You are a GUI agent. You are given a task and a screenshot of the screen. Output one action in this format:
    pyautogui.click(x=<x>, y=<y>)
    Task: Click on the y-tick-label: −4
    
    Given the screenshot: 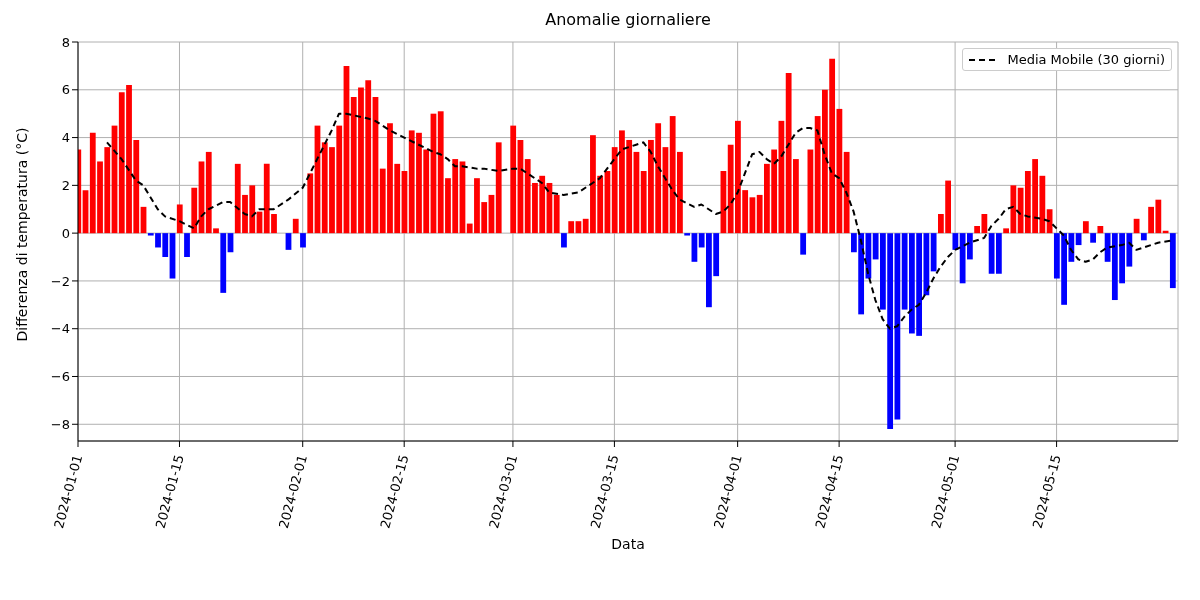 What is the action you would take?
    pyautogui.click(x=60, y=329)
    